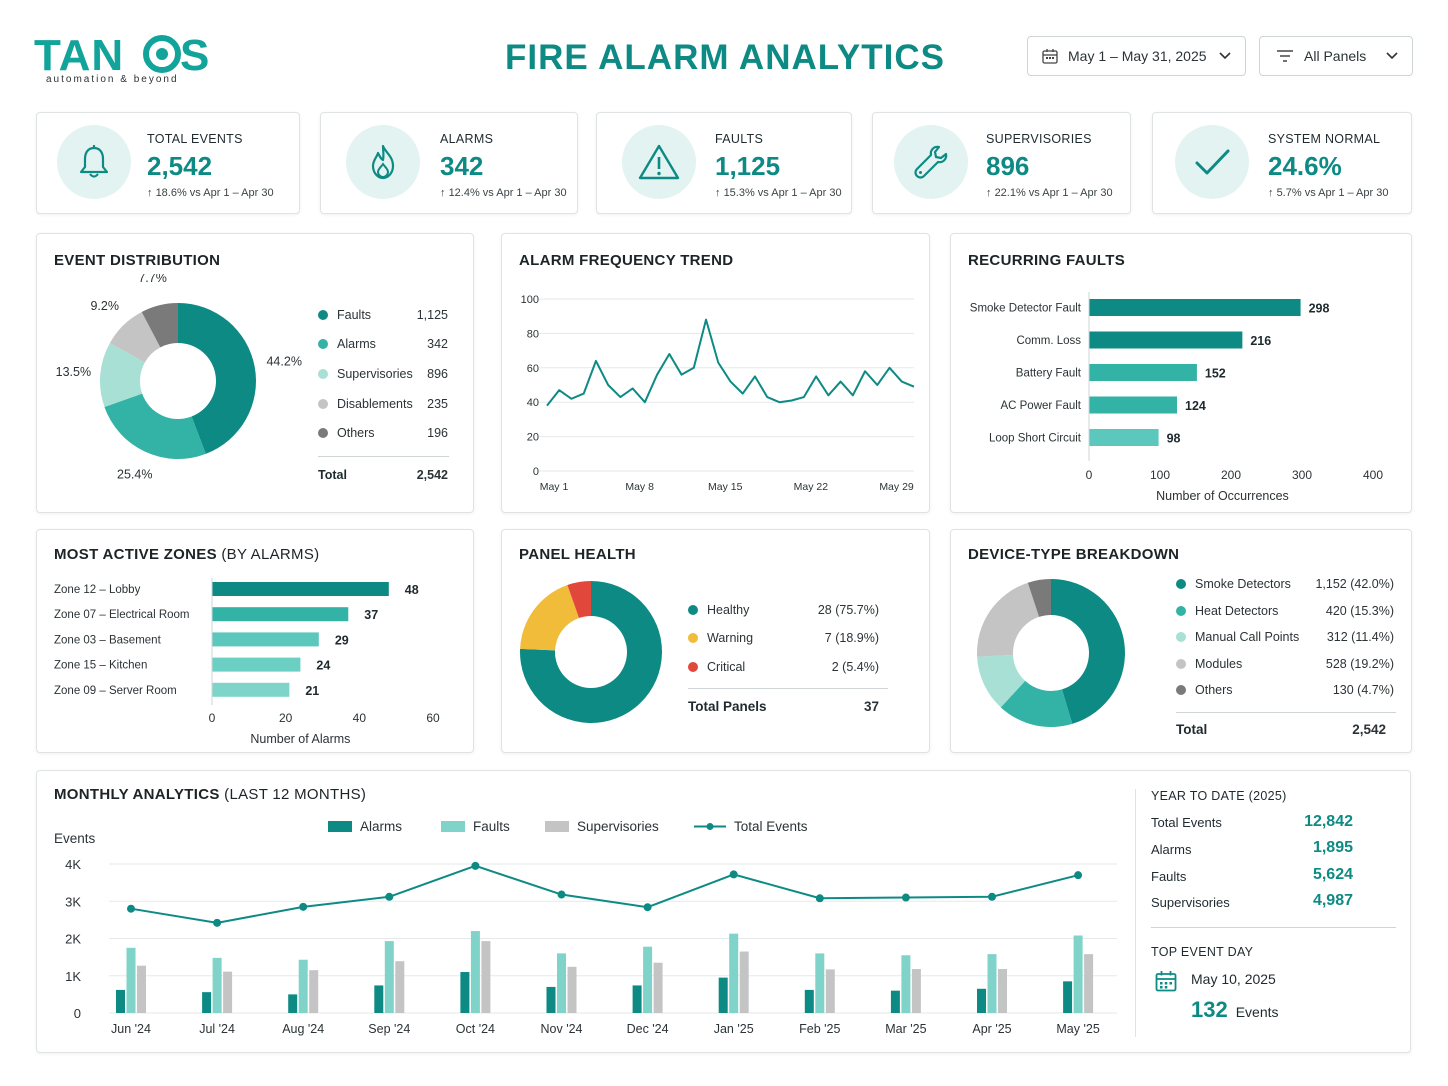  Describe the element at coordinates (1257, 1012) in the screenshot. I see `top-day-unit: Events` at that location.